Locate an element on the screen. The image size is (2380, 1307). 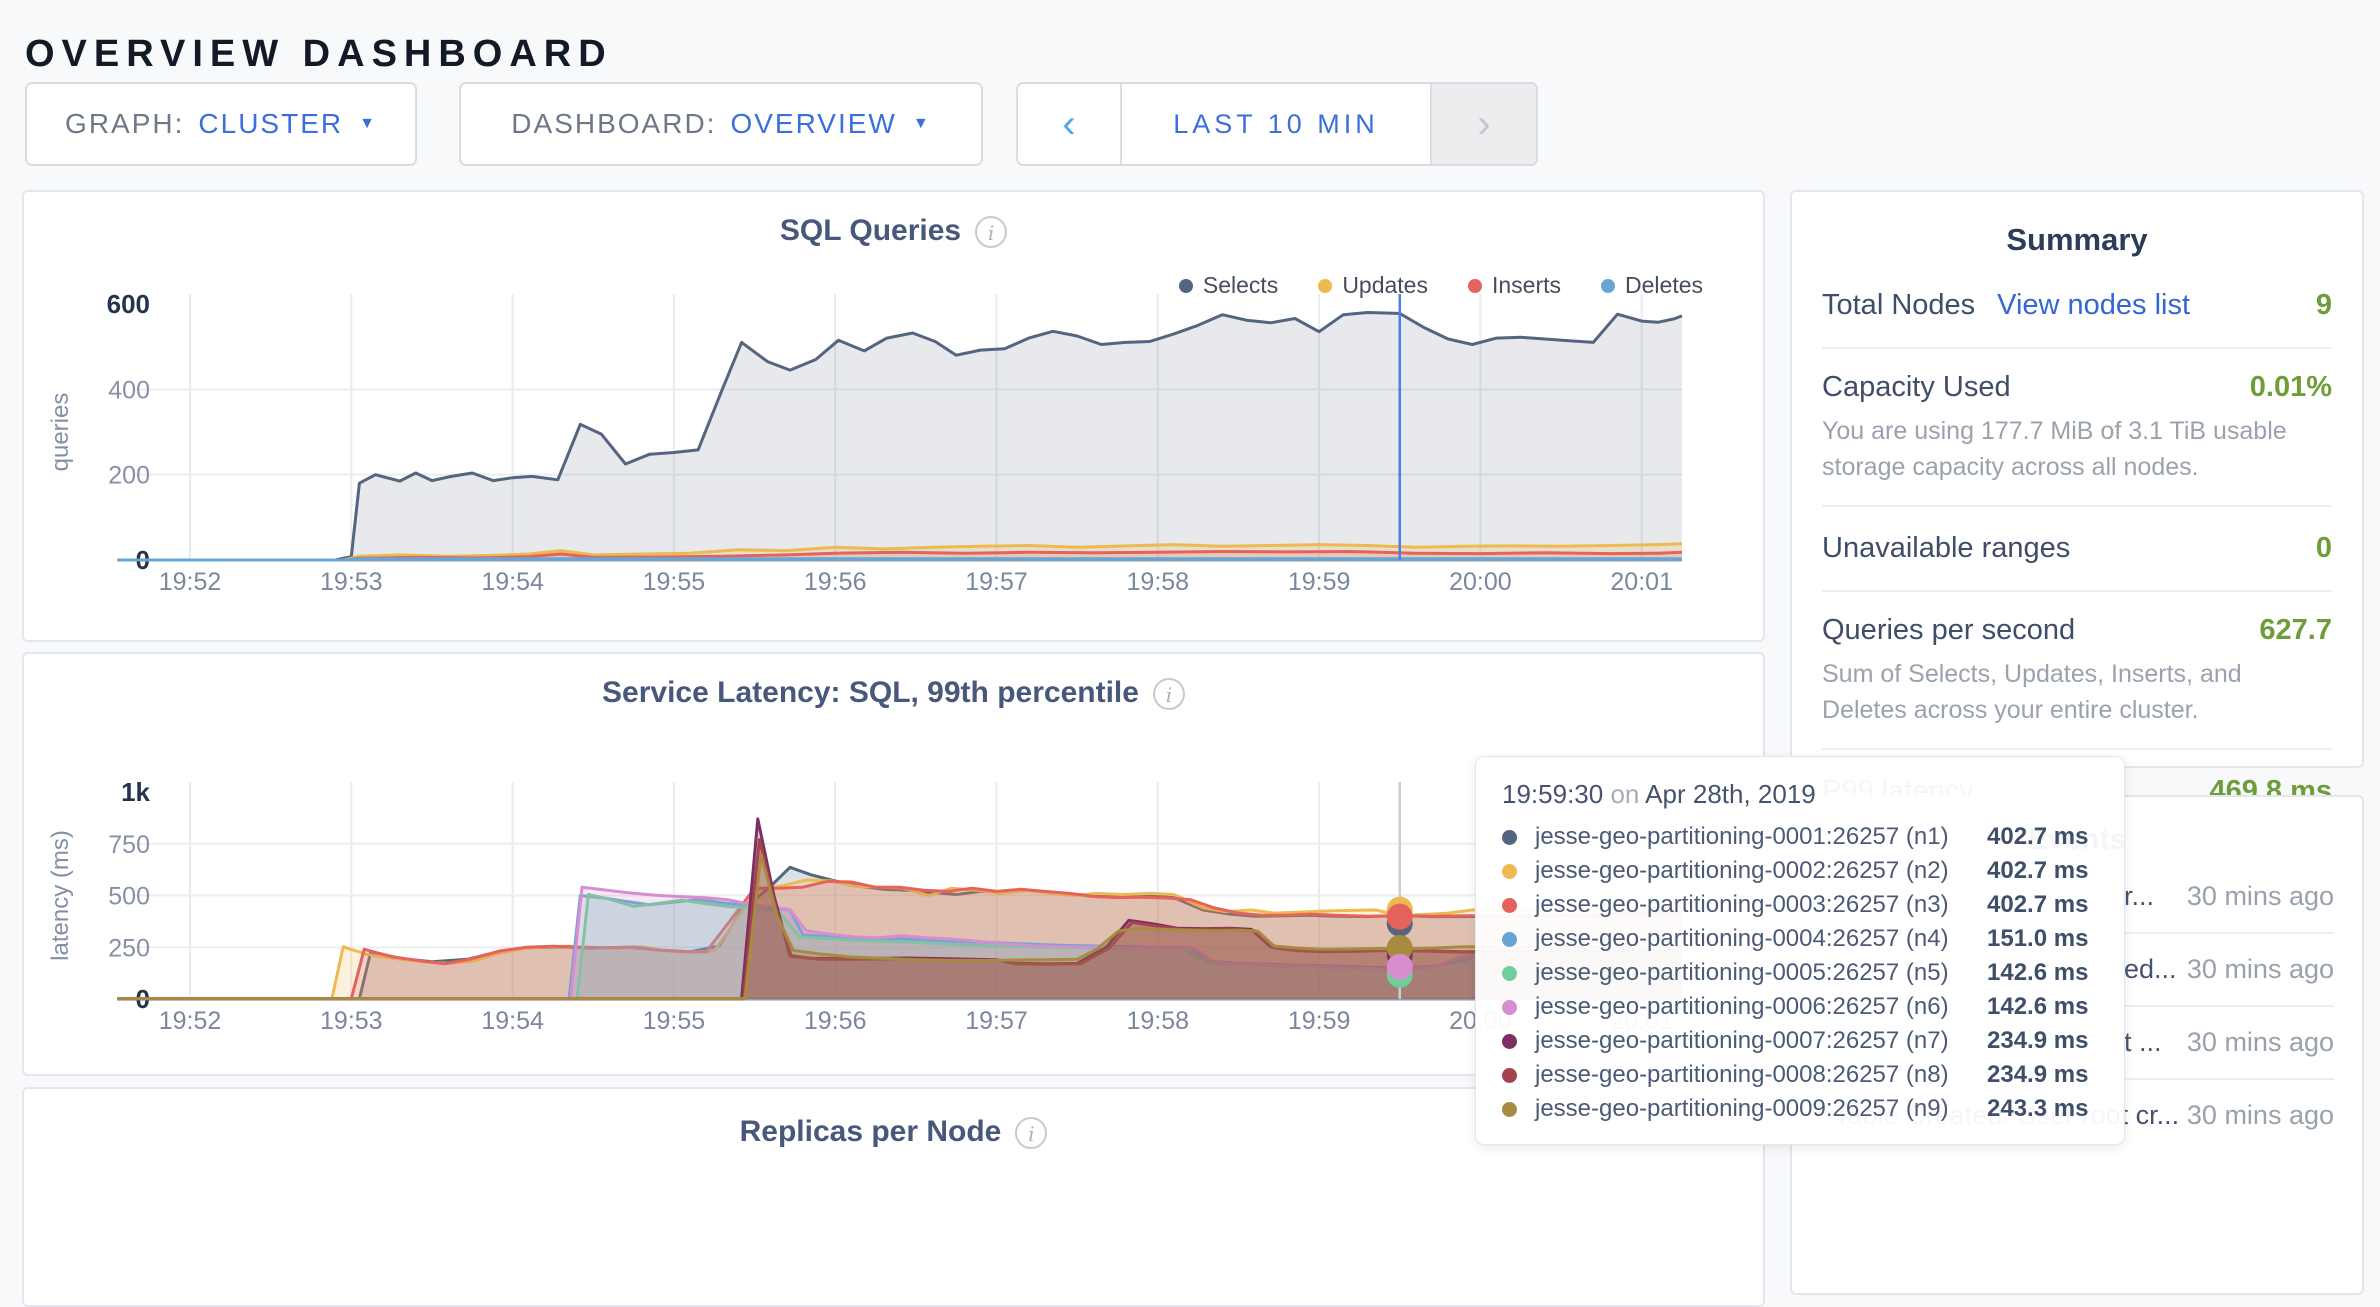
chevron-right-icon: › is located at coordinates (1484, 123).